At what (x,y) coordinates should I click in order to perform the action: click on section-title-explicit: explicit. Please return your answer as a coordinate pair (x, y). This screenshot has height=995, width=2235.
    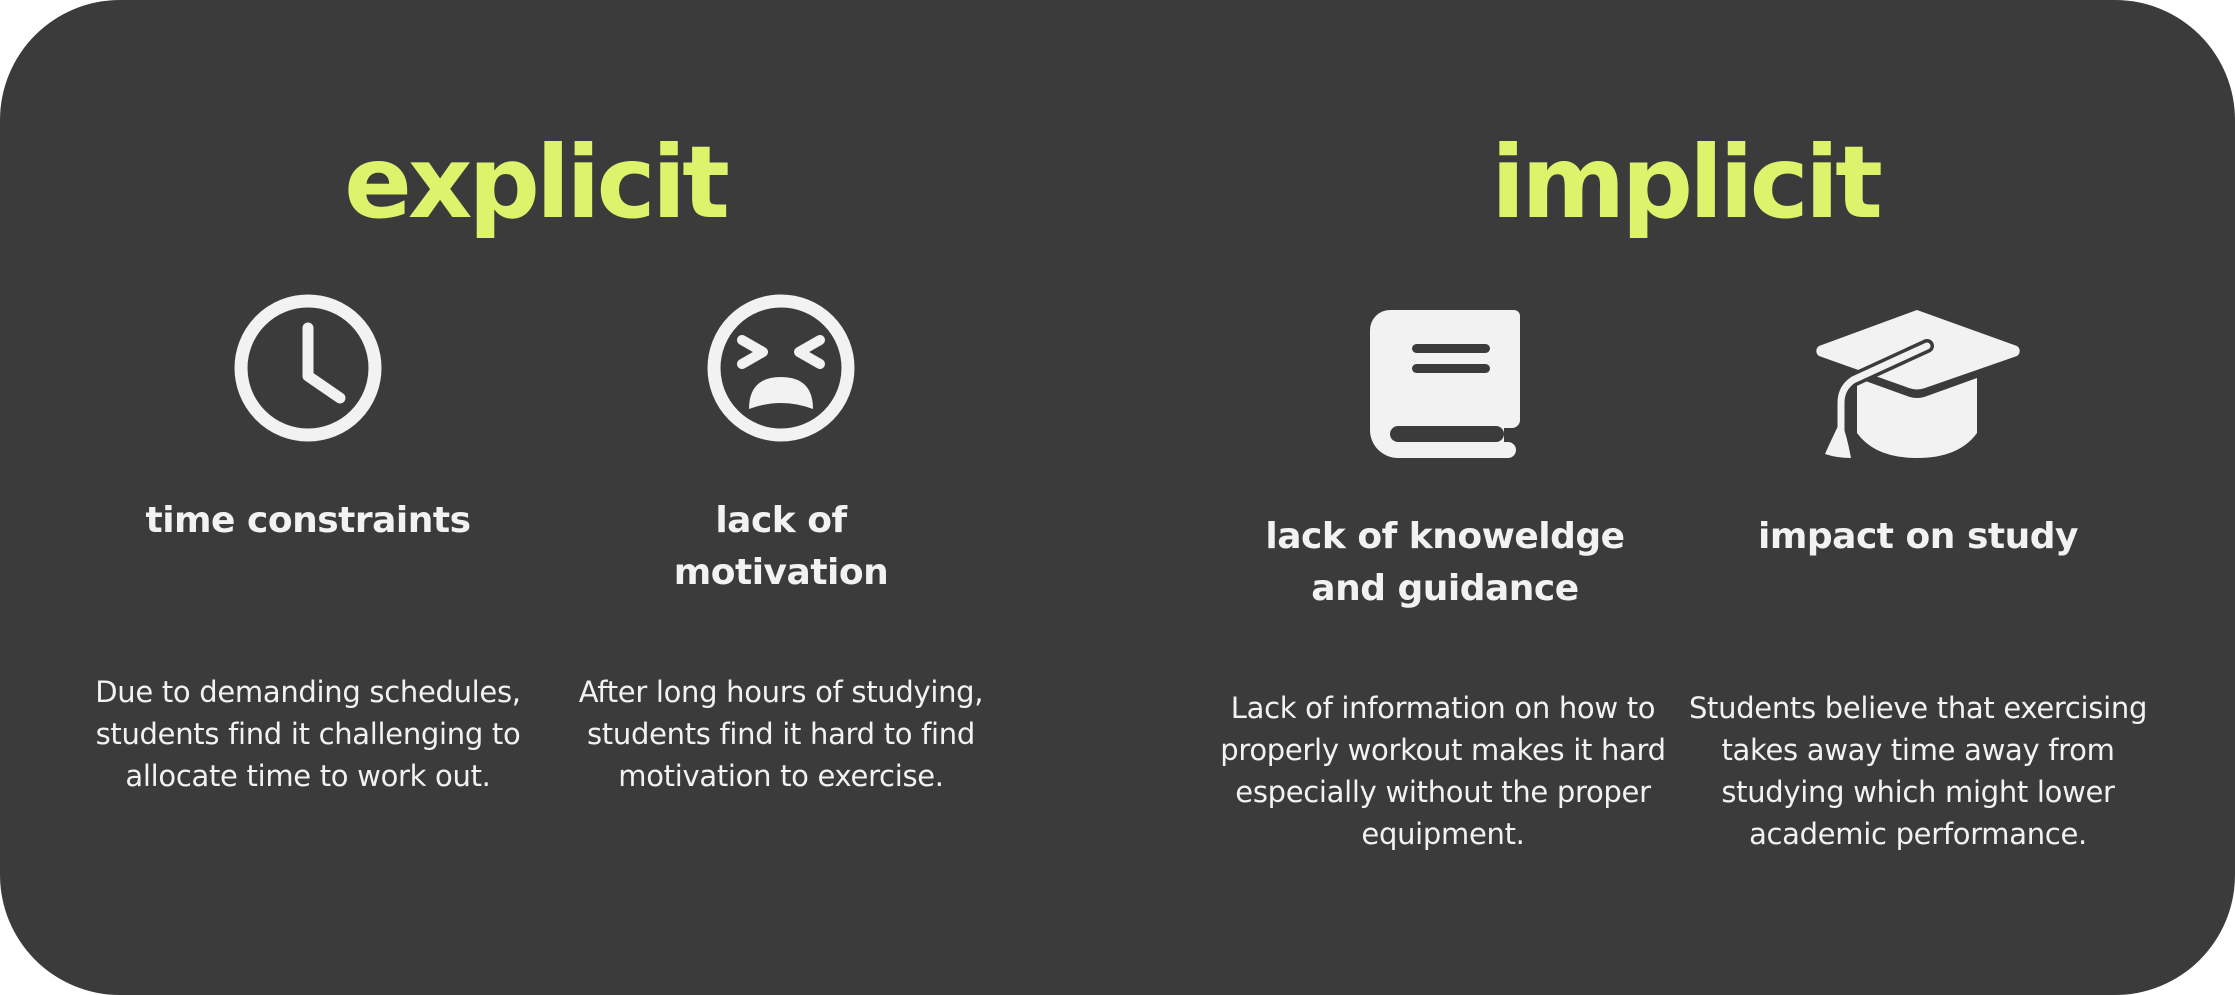
    Looking at the image, I should click on (537, 182).